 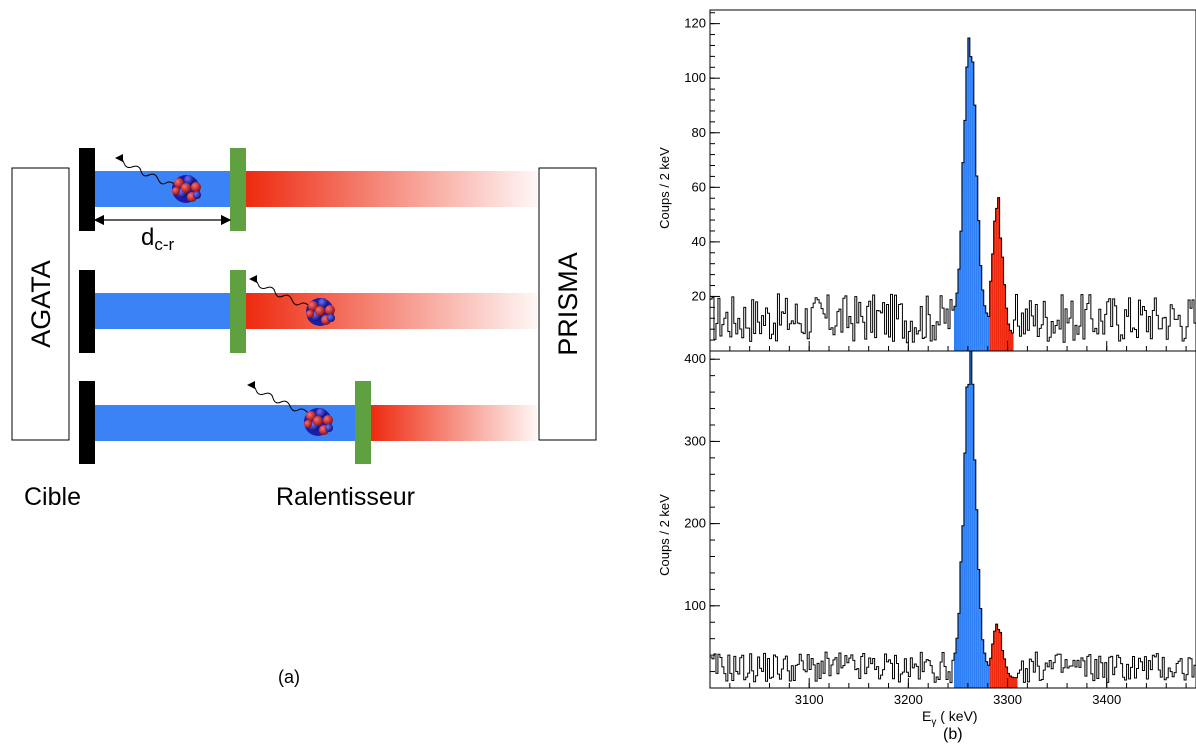 I want to click on agata-label: AGATA, so click(x=41, y=304).